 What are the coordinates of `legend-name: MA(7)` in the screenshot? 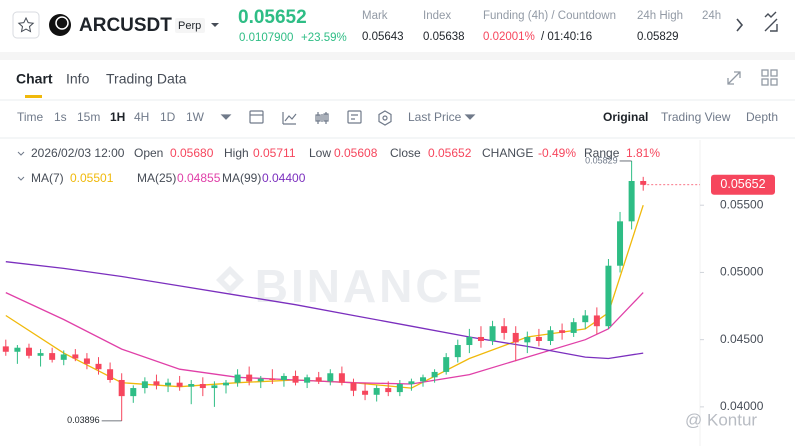 It's located at (47, 178).